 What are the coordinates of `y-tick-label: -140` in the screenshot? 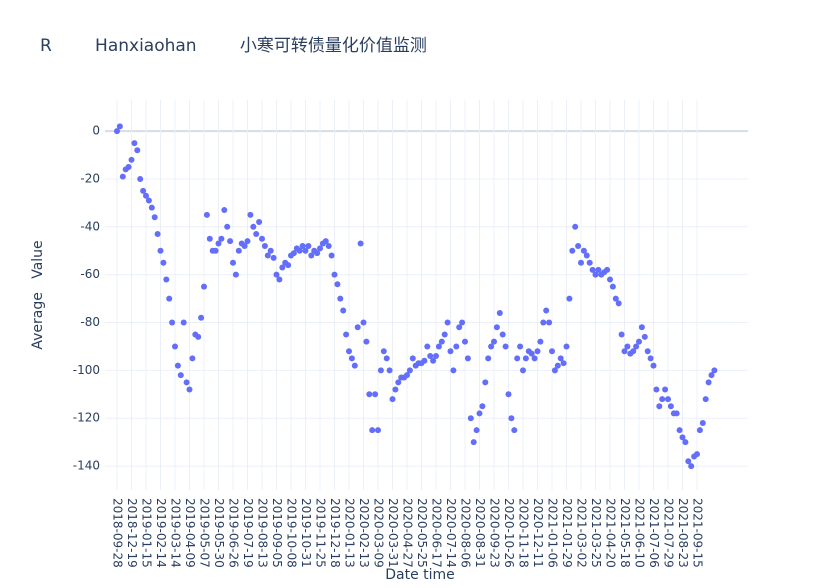 It's located at (86, 466).